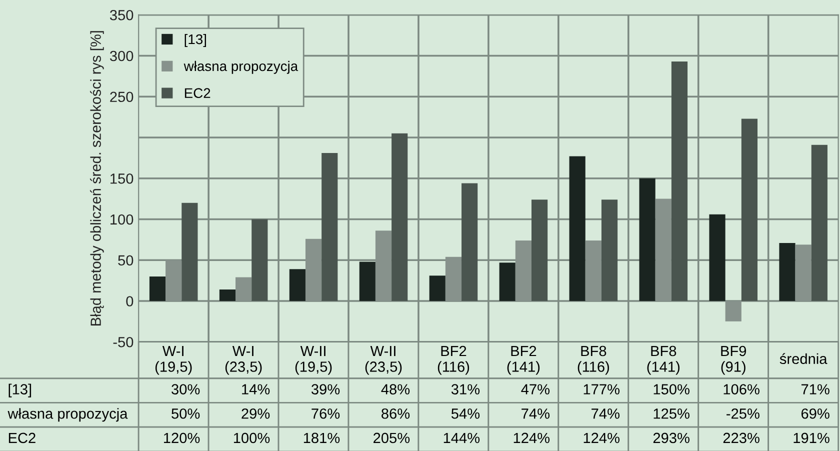  What do you see at coordinates (325, 389) in the screenshot?
I see `data-label: 39%` at bounding box center [325, 389].